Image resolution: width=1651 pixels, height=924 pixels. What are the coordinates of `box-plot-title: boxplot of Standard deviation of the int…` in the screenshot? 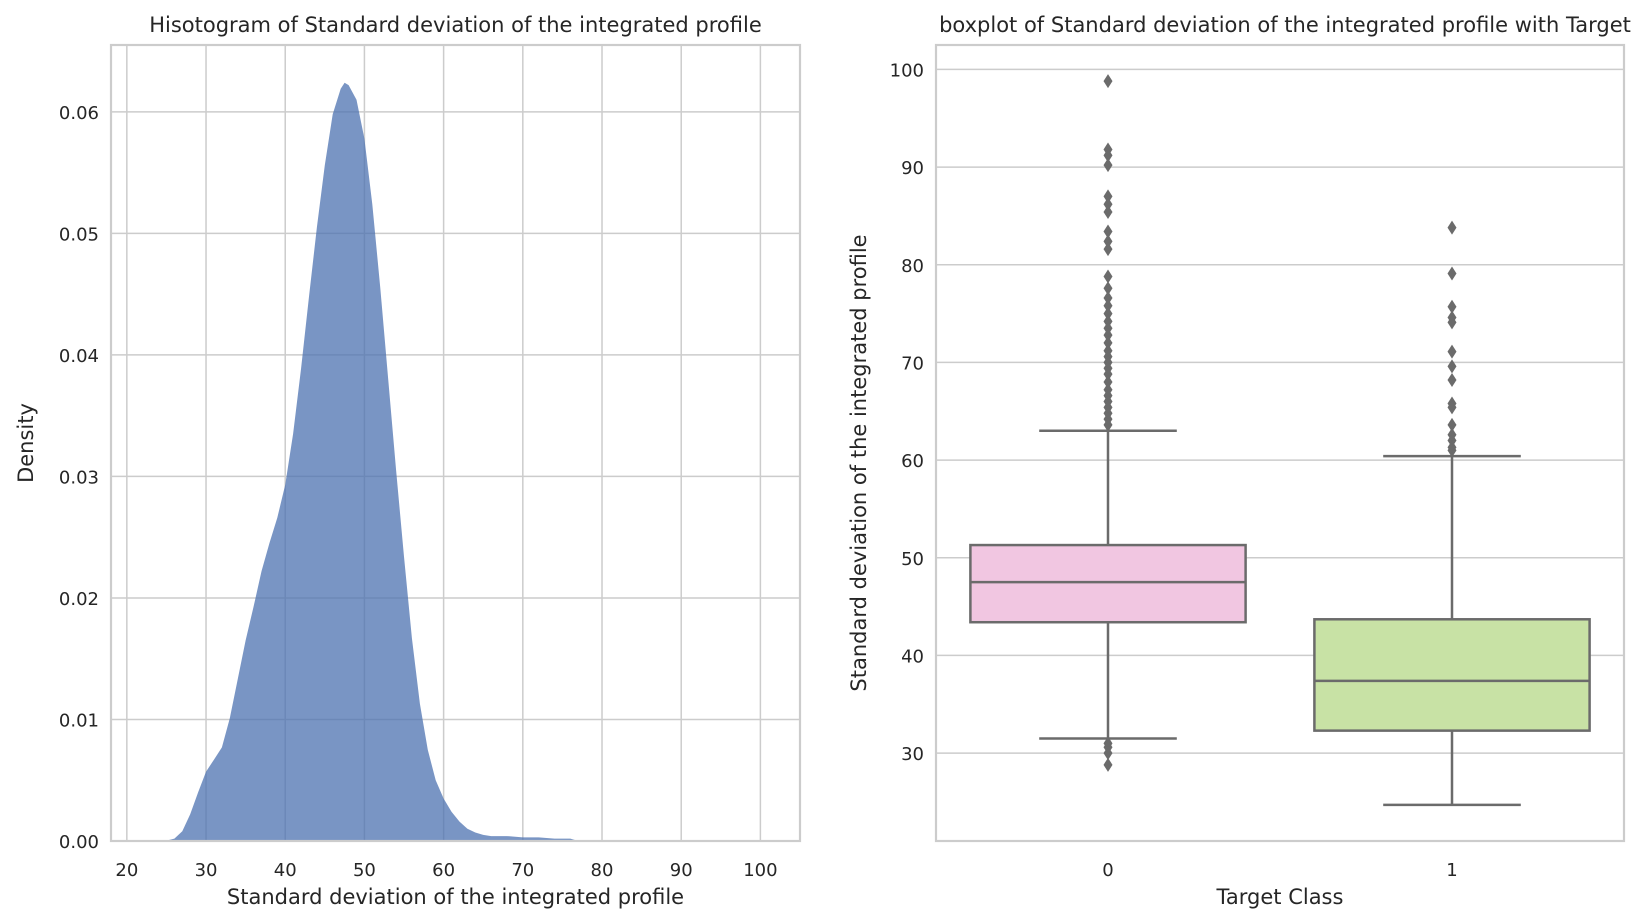 It's located at (1285, 25).